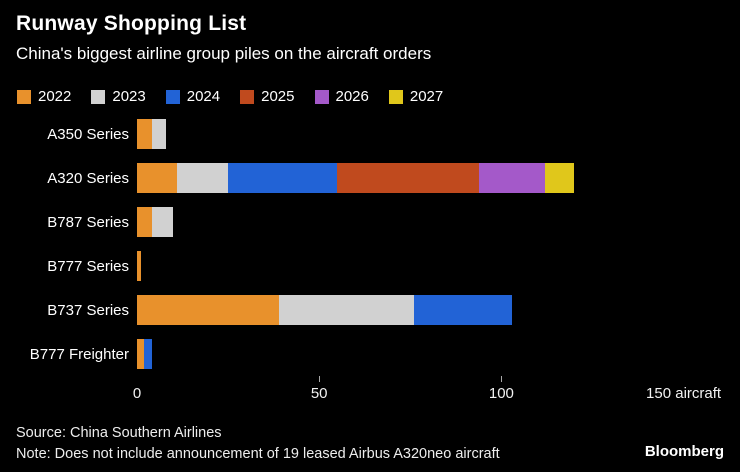 This screenshot has width=740, height=472. Describe the element at coordinates (88, 266) in the screenshot. I see `category-label: B777 Series` at that location.